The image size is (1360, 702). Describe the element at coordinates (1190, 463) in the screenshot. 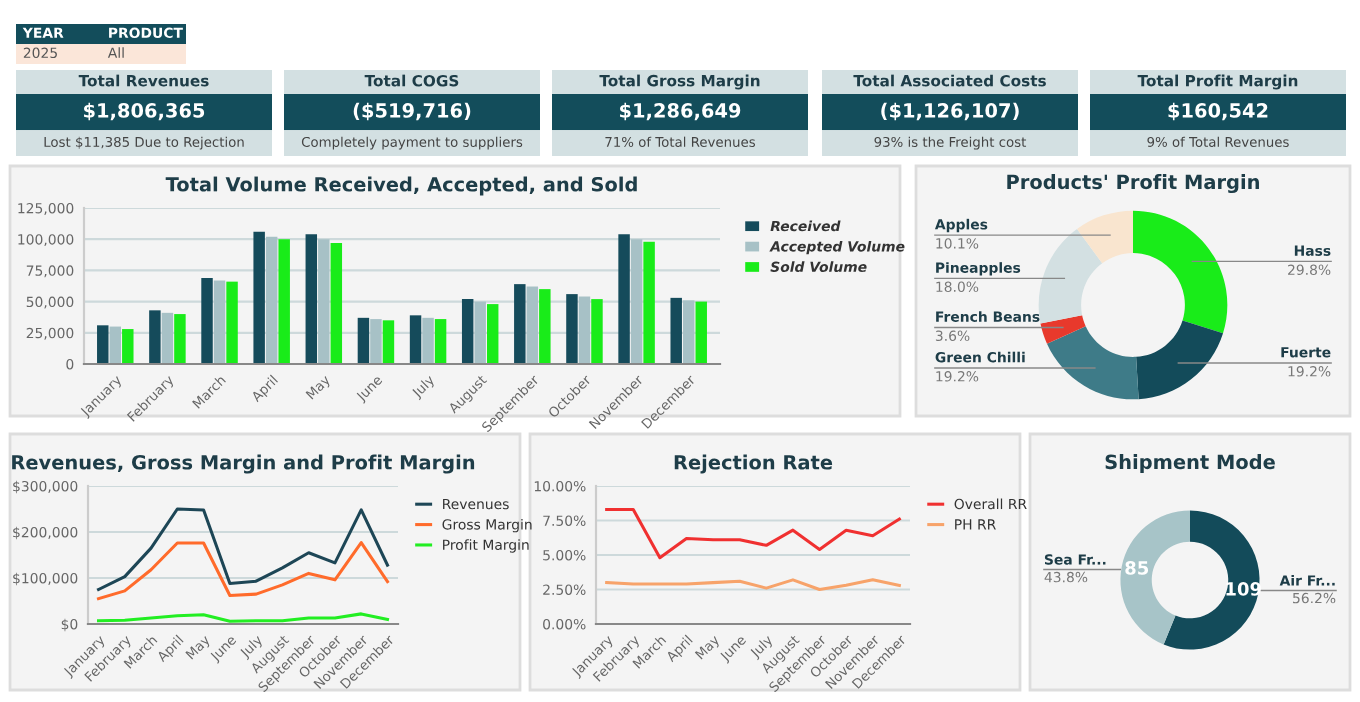

I see `chart-title: Shipment Mode` at that location.